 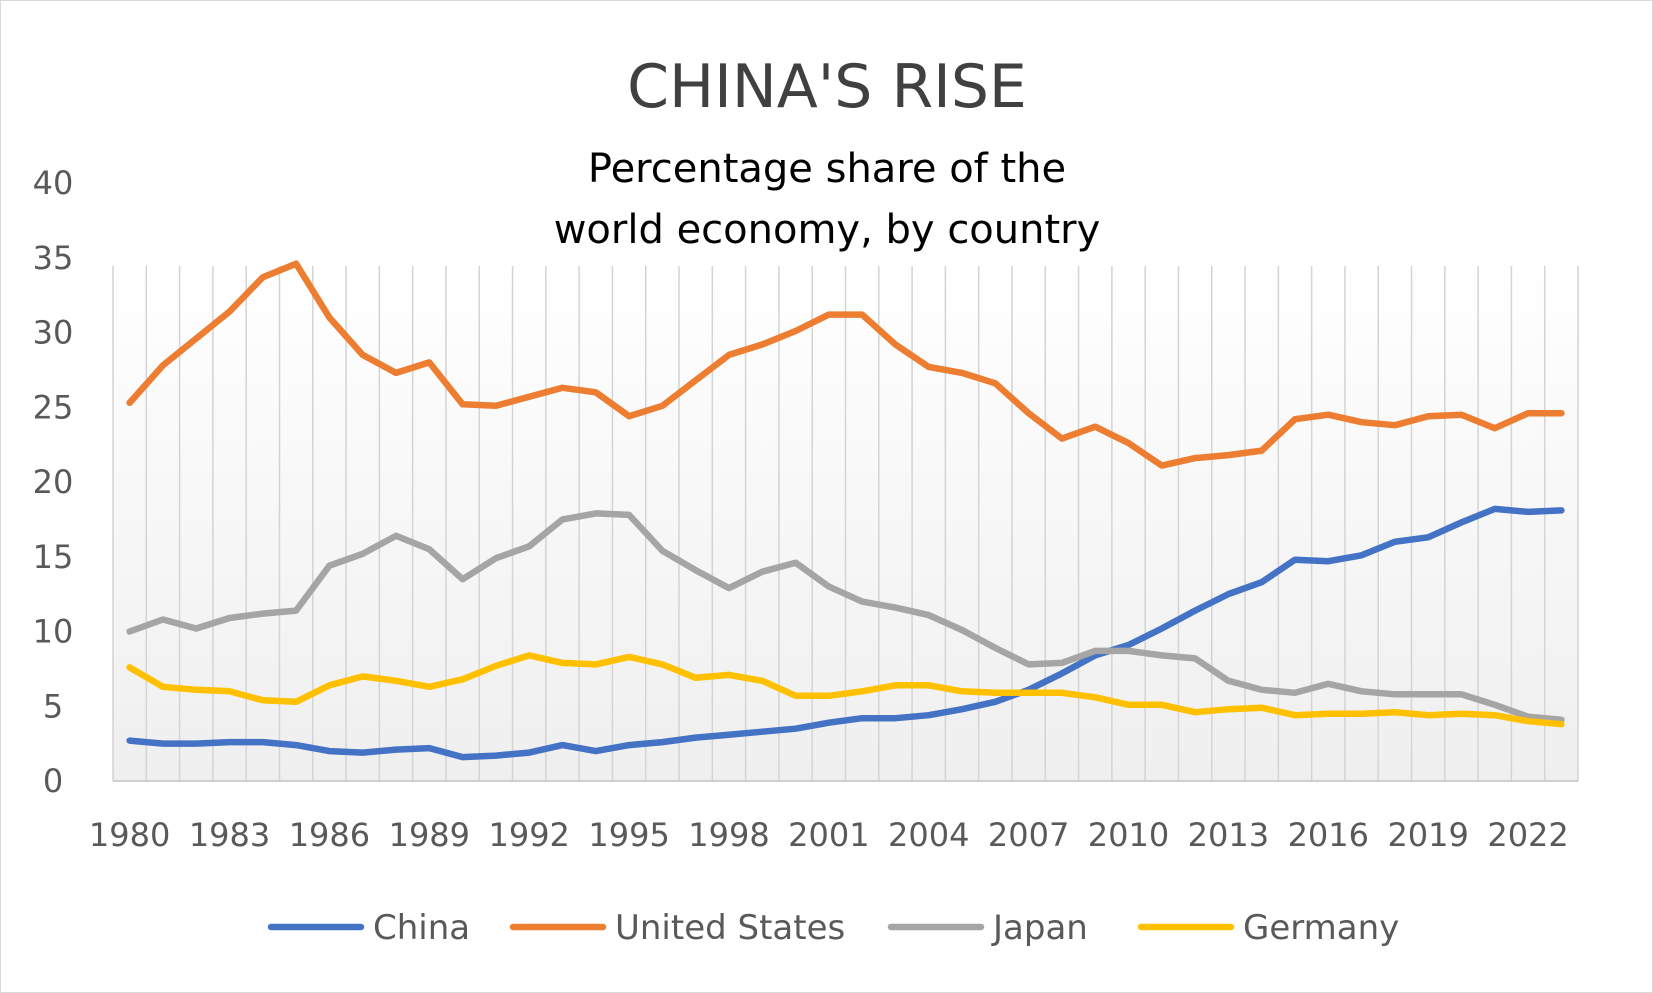 What do you see at coordinates (329, 835) in the screenshot?
I see `x-tick-label: 1986` at bounding box center [329, 835].